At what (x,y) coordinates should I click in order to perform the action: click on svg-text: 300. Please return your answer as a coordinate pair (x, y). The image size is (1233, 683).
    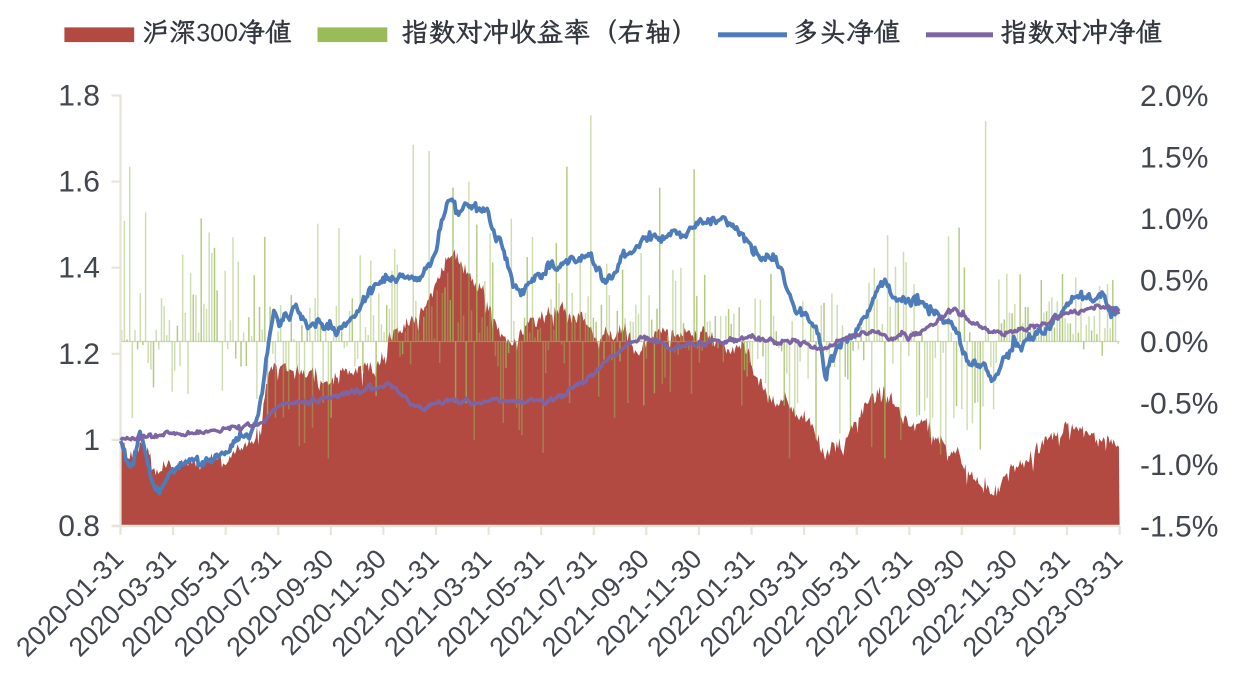
    Looking at the image, I should click on (217, 33).